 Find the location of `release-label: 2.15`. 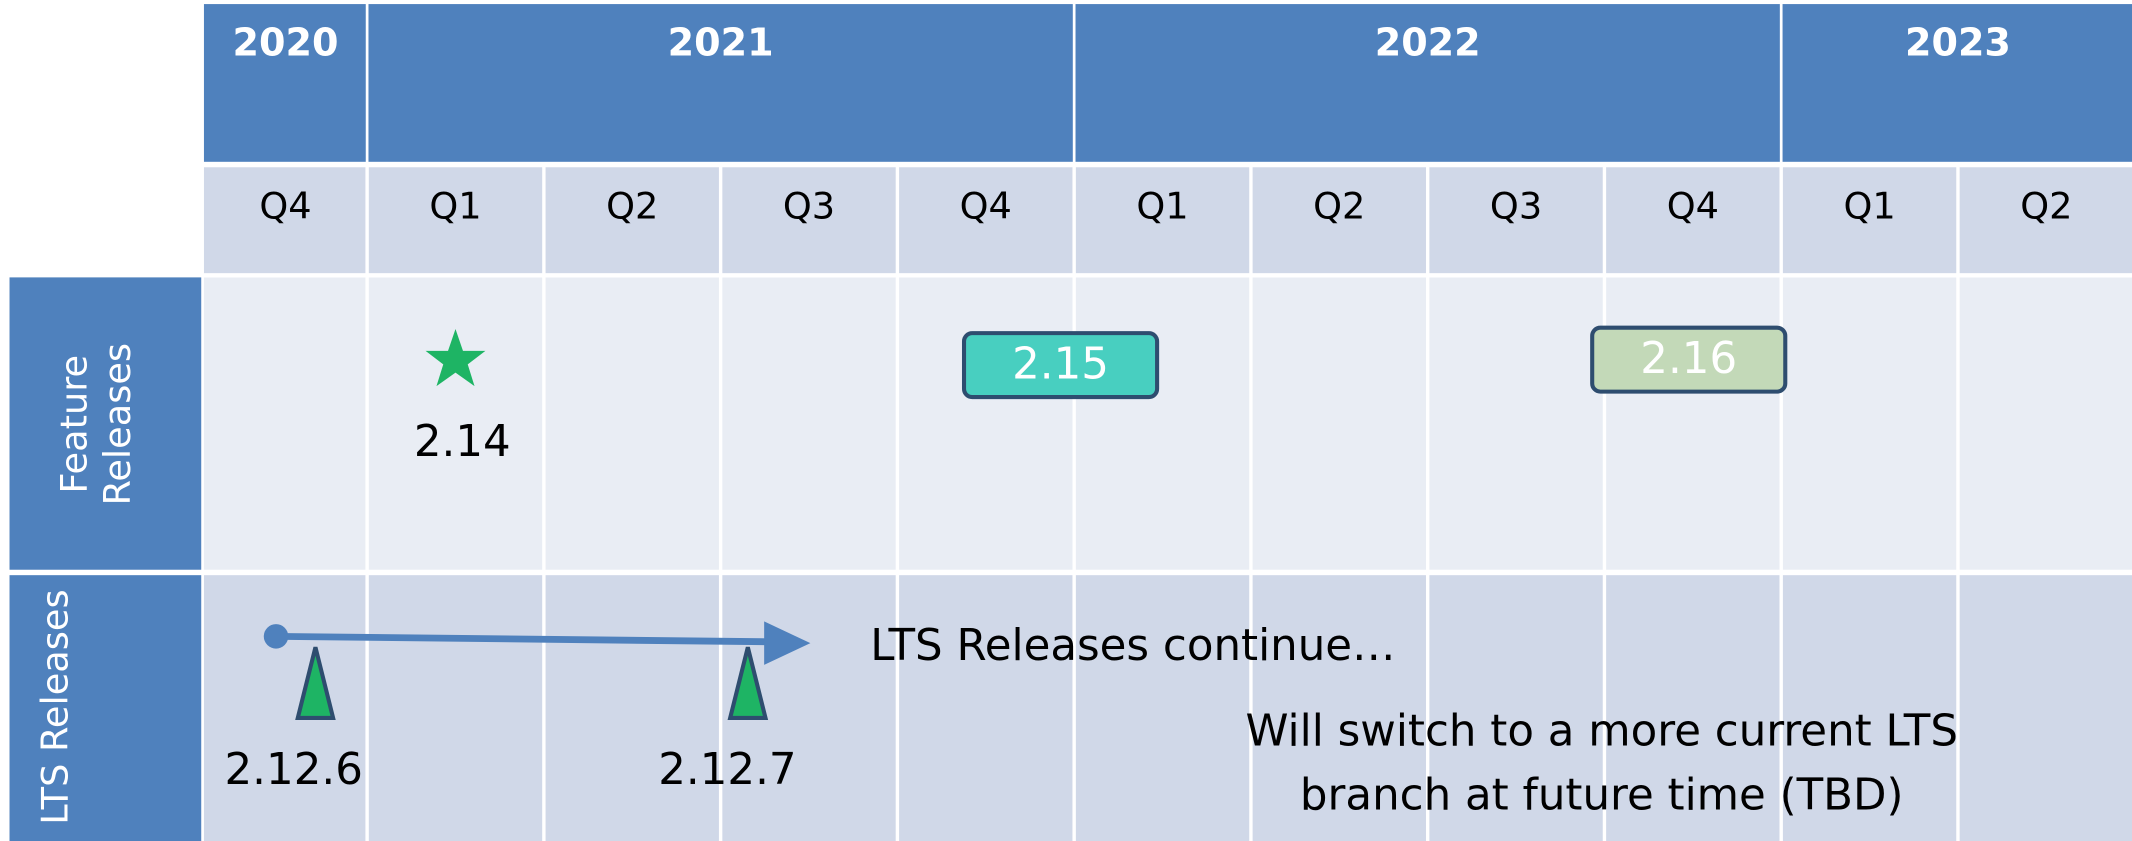

release-label: 2.15 is located at coordinates (1060, 365).